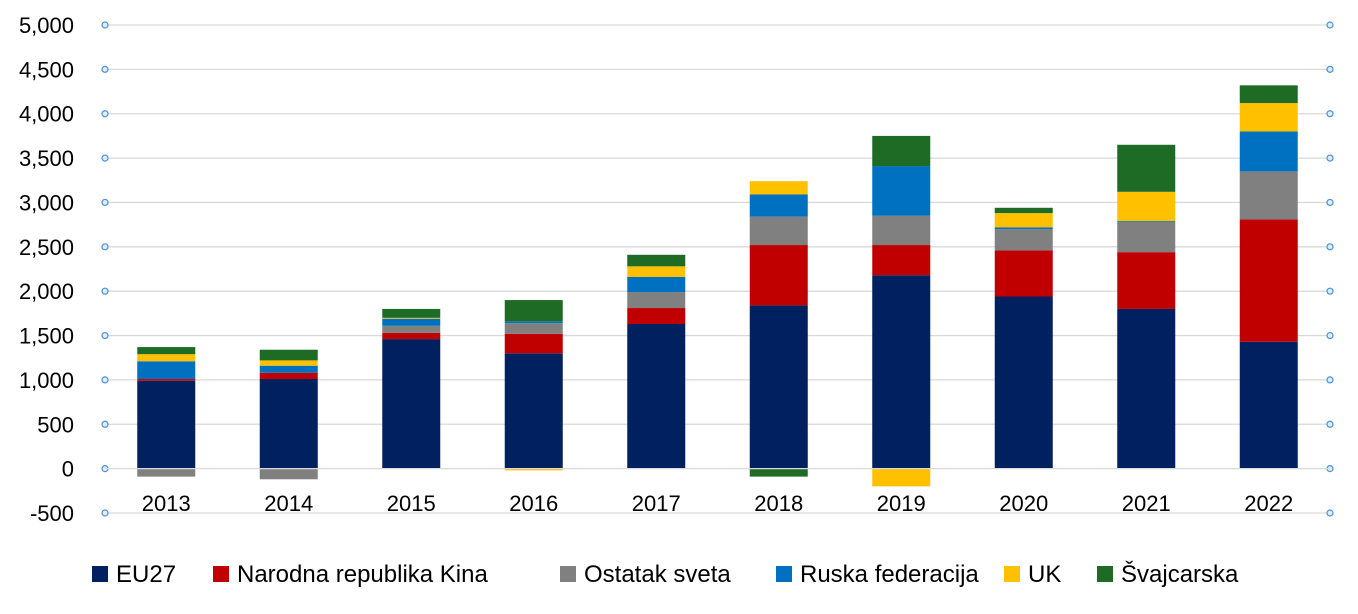 This screenshot has width=1358, height=614. Describe the element at coordinates (46, 69) in the screenshot. I see `y-tick-label: 4,500` at that location.